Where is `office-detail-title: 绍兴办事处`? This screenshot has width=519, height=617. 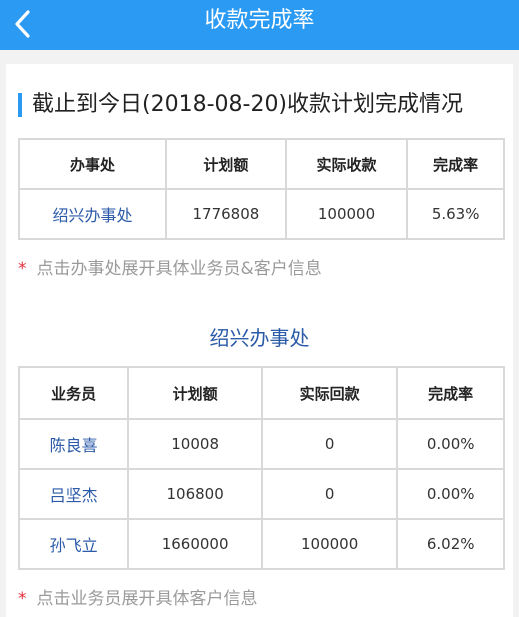
office-detail-title: 绍兴办事处 is located at coordinates (259, 338).